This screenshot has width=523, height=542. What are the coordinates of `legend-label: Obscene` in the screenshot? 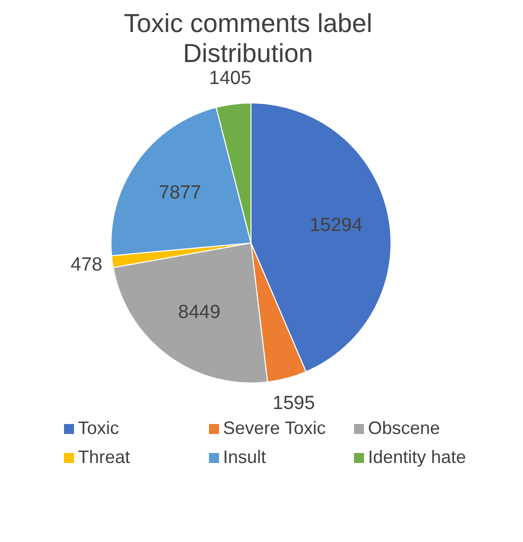 It's located at (404, 428).